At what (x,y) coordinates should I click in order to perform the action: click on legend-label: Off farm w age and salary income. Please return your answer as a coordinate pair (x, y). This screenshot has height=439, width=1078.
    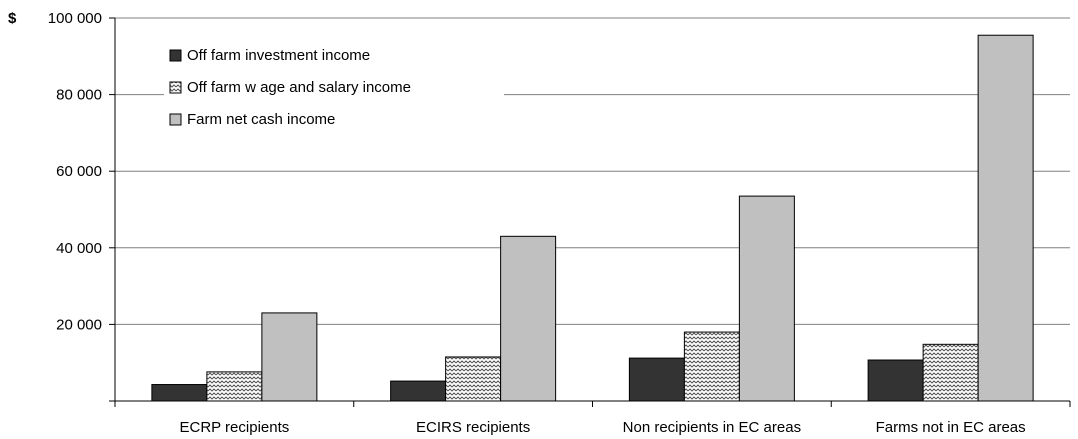
    Looking at the image, I should click on (299, 87).